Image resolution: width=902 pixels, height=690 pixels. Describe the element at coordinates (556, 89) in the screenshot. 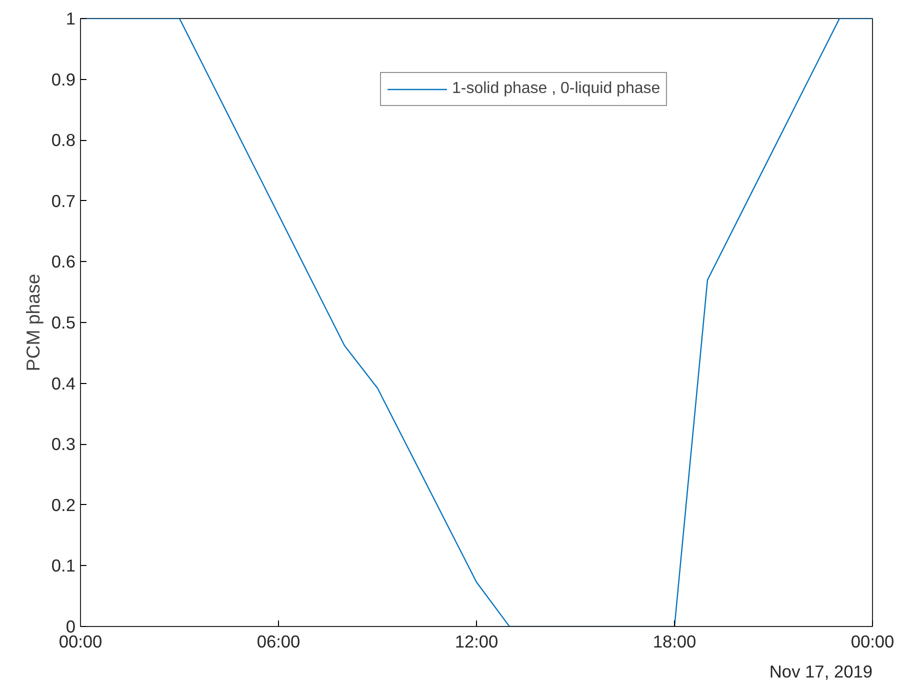

I see `legend-label: 1-solid phase , 0-liquid phase` at that location.